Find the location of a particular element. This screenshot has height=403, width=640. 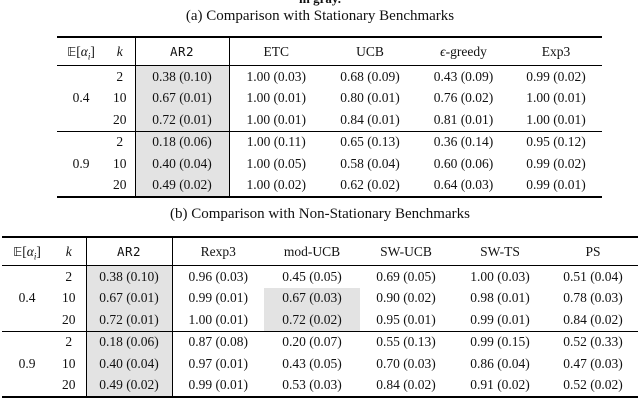

cell-mod-ucb: 0.20 (0.07) is located at coordinates (312, 342).